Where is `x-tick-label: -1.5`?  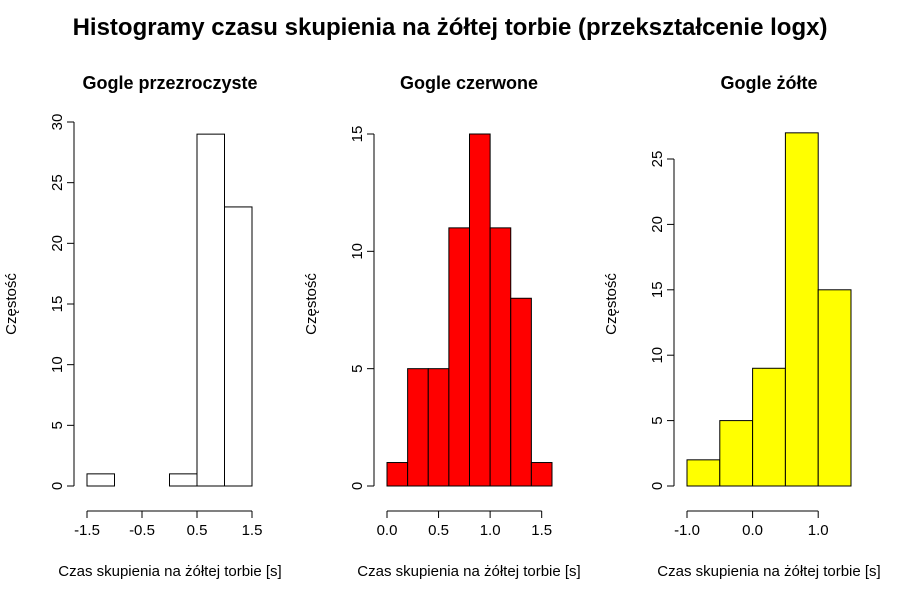
x-tick-label: -1.5 is located at coordinates (87, 530).